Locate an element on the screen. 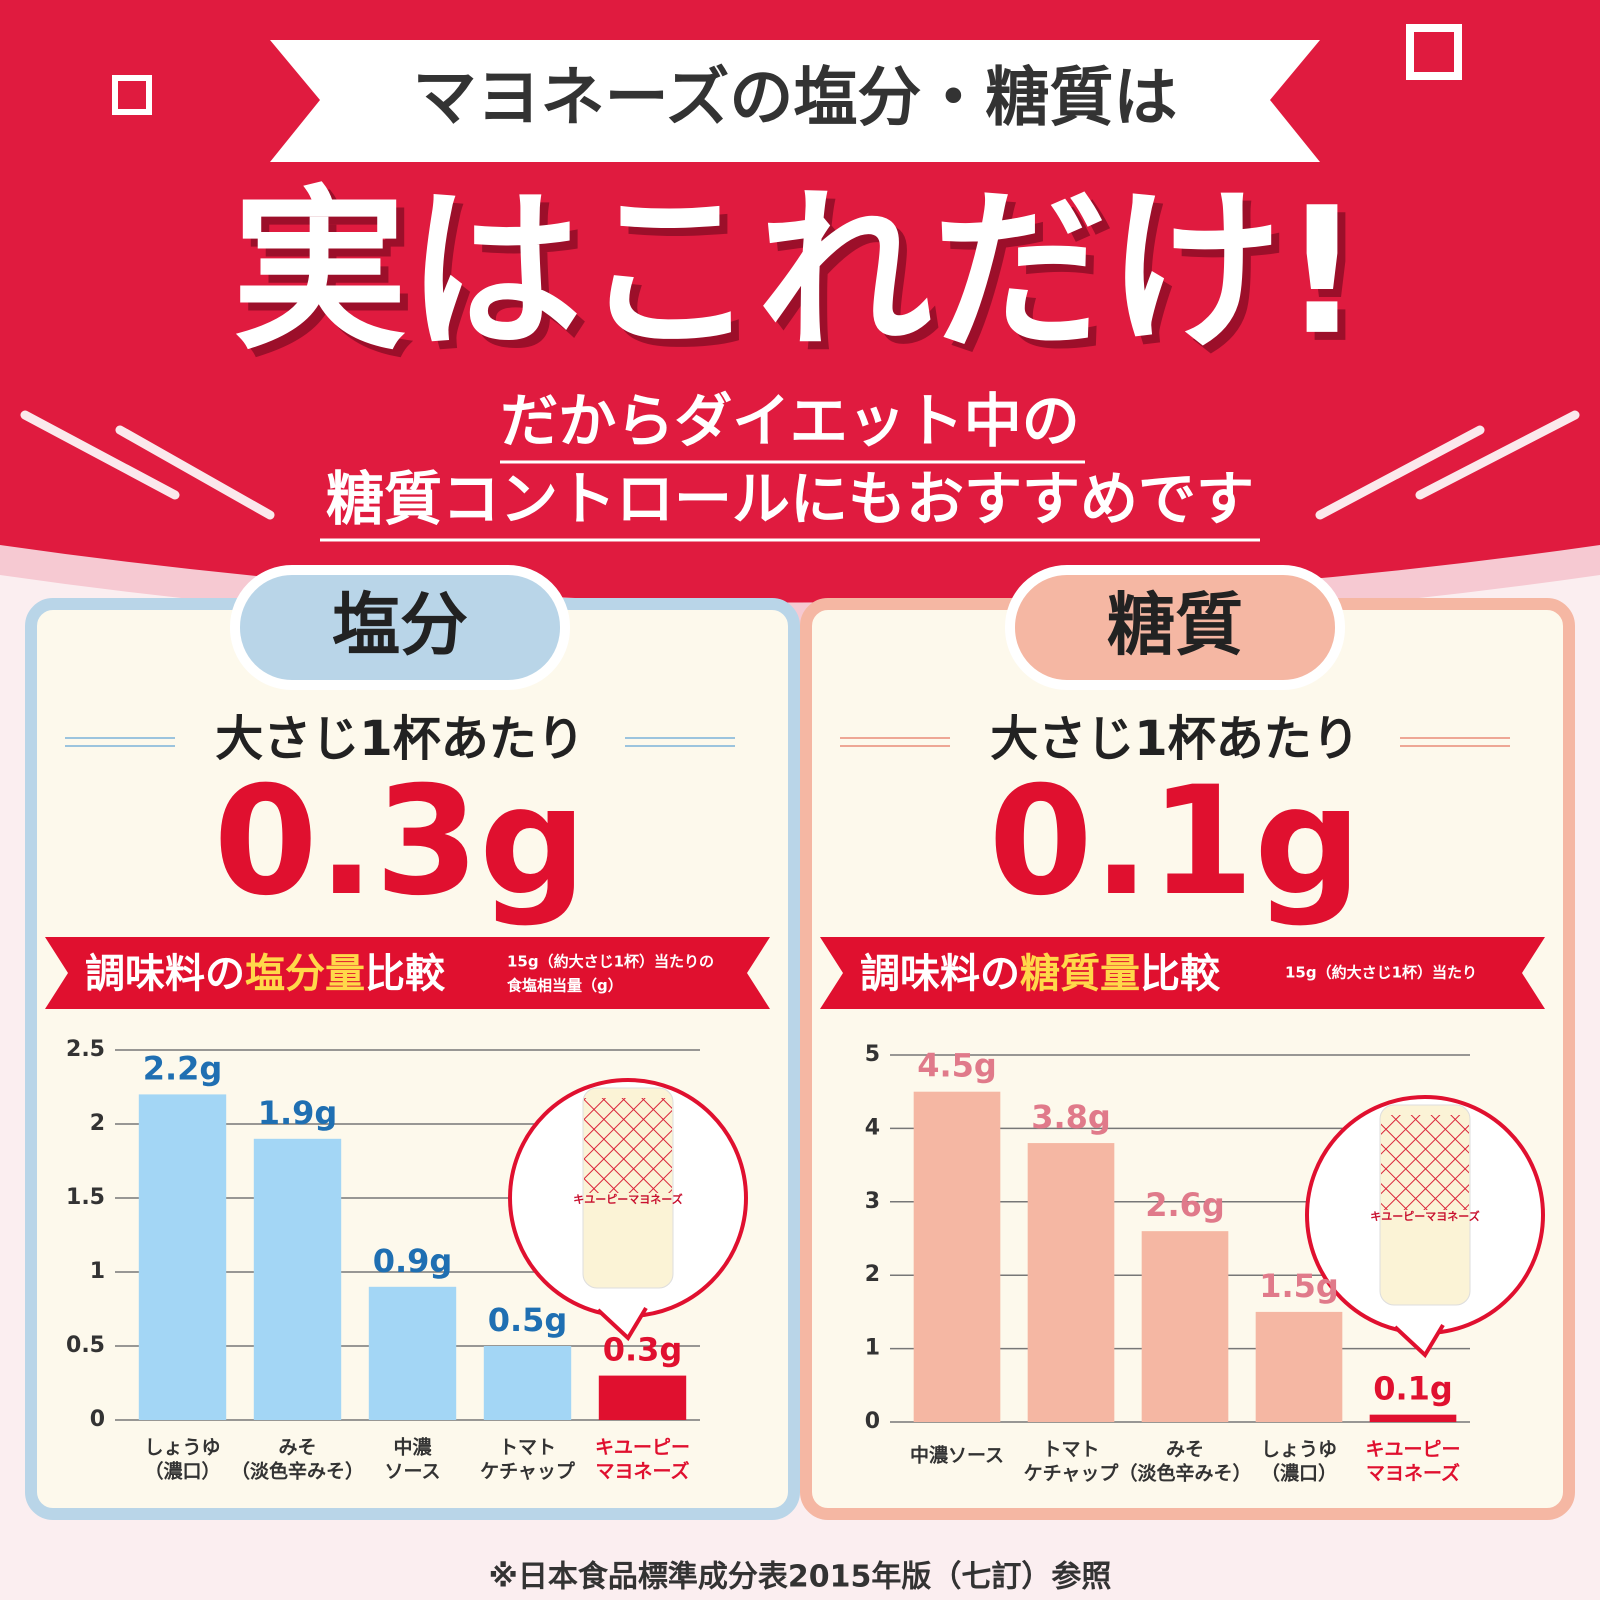 Image resolution: width=1600 pixels, height=1600 pixels. y-tick-label: 0.5 is located at coordinates (85, 1345).